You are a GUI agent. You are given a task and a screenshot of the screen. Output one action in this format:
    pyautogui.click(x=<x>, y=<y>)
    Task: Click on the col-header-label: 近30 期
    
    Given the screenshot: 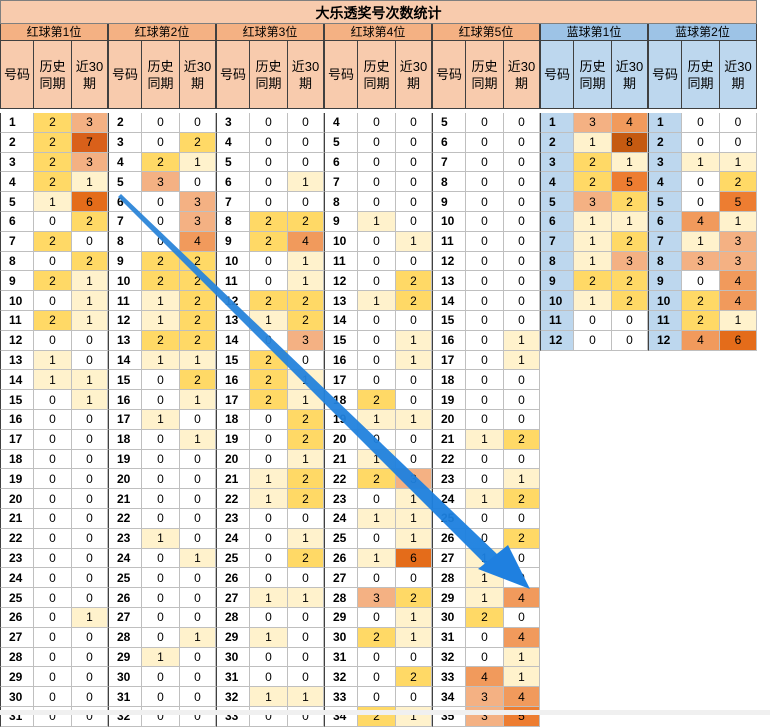 What is the action you would take?
    pyautogui.click(x=629, y=75)
    